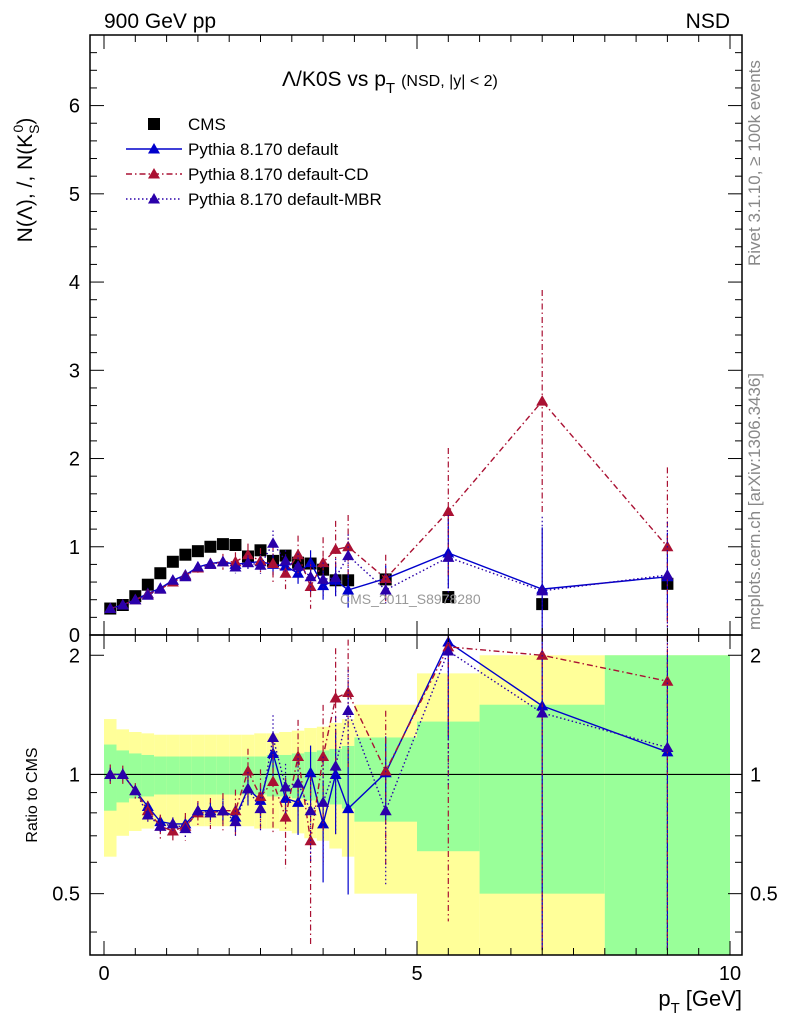 This screenshot has width=786, height=1024. What do you see at coordinates (74, 283) in the screenshot?
I see `y-tick-label: 4` at bounding box center [74, 283].